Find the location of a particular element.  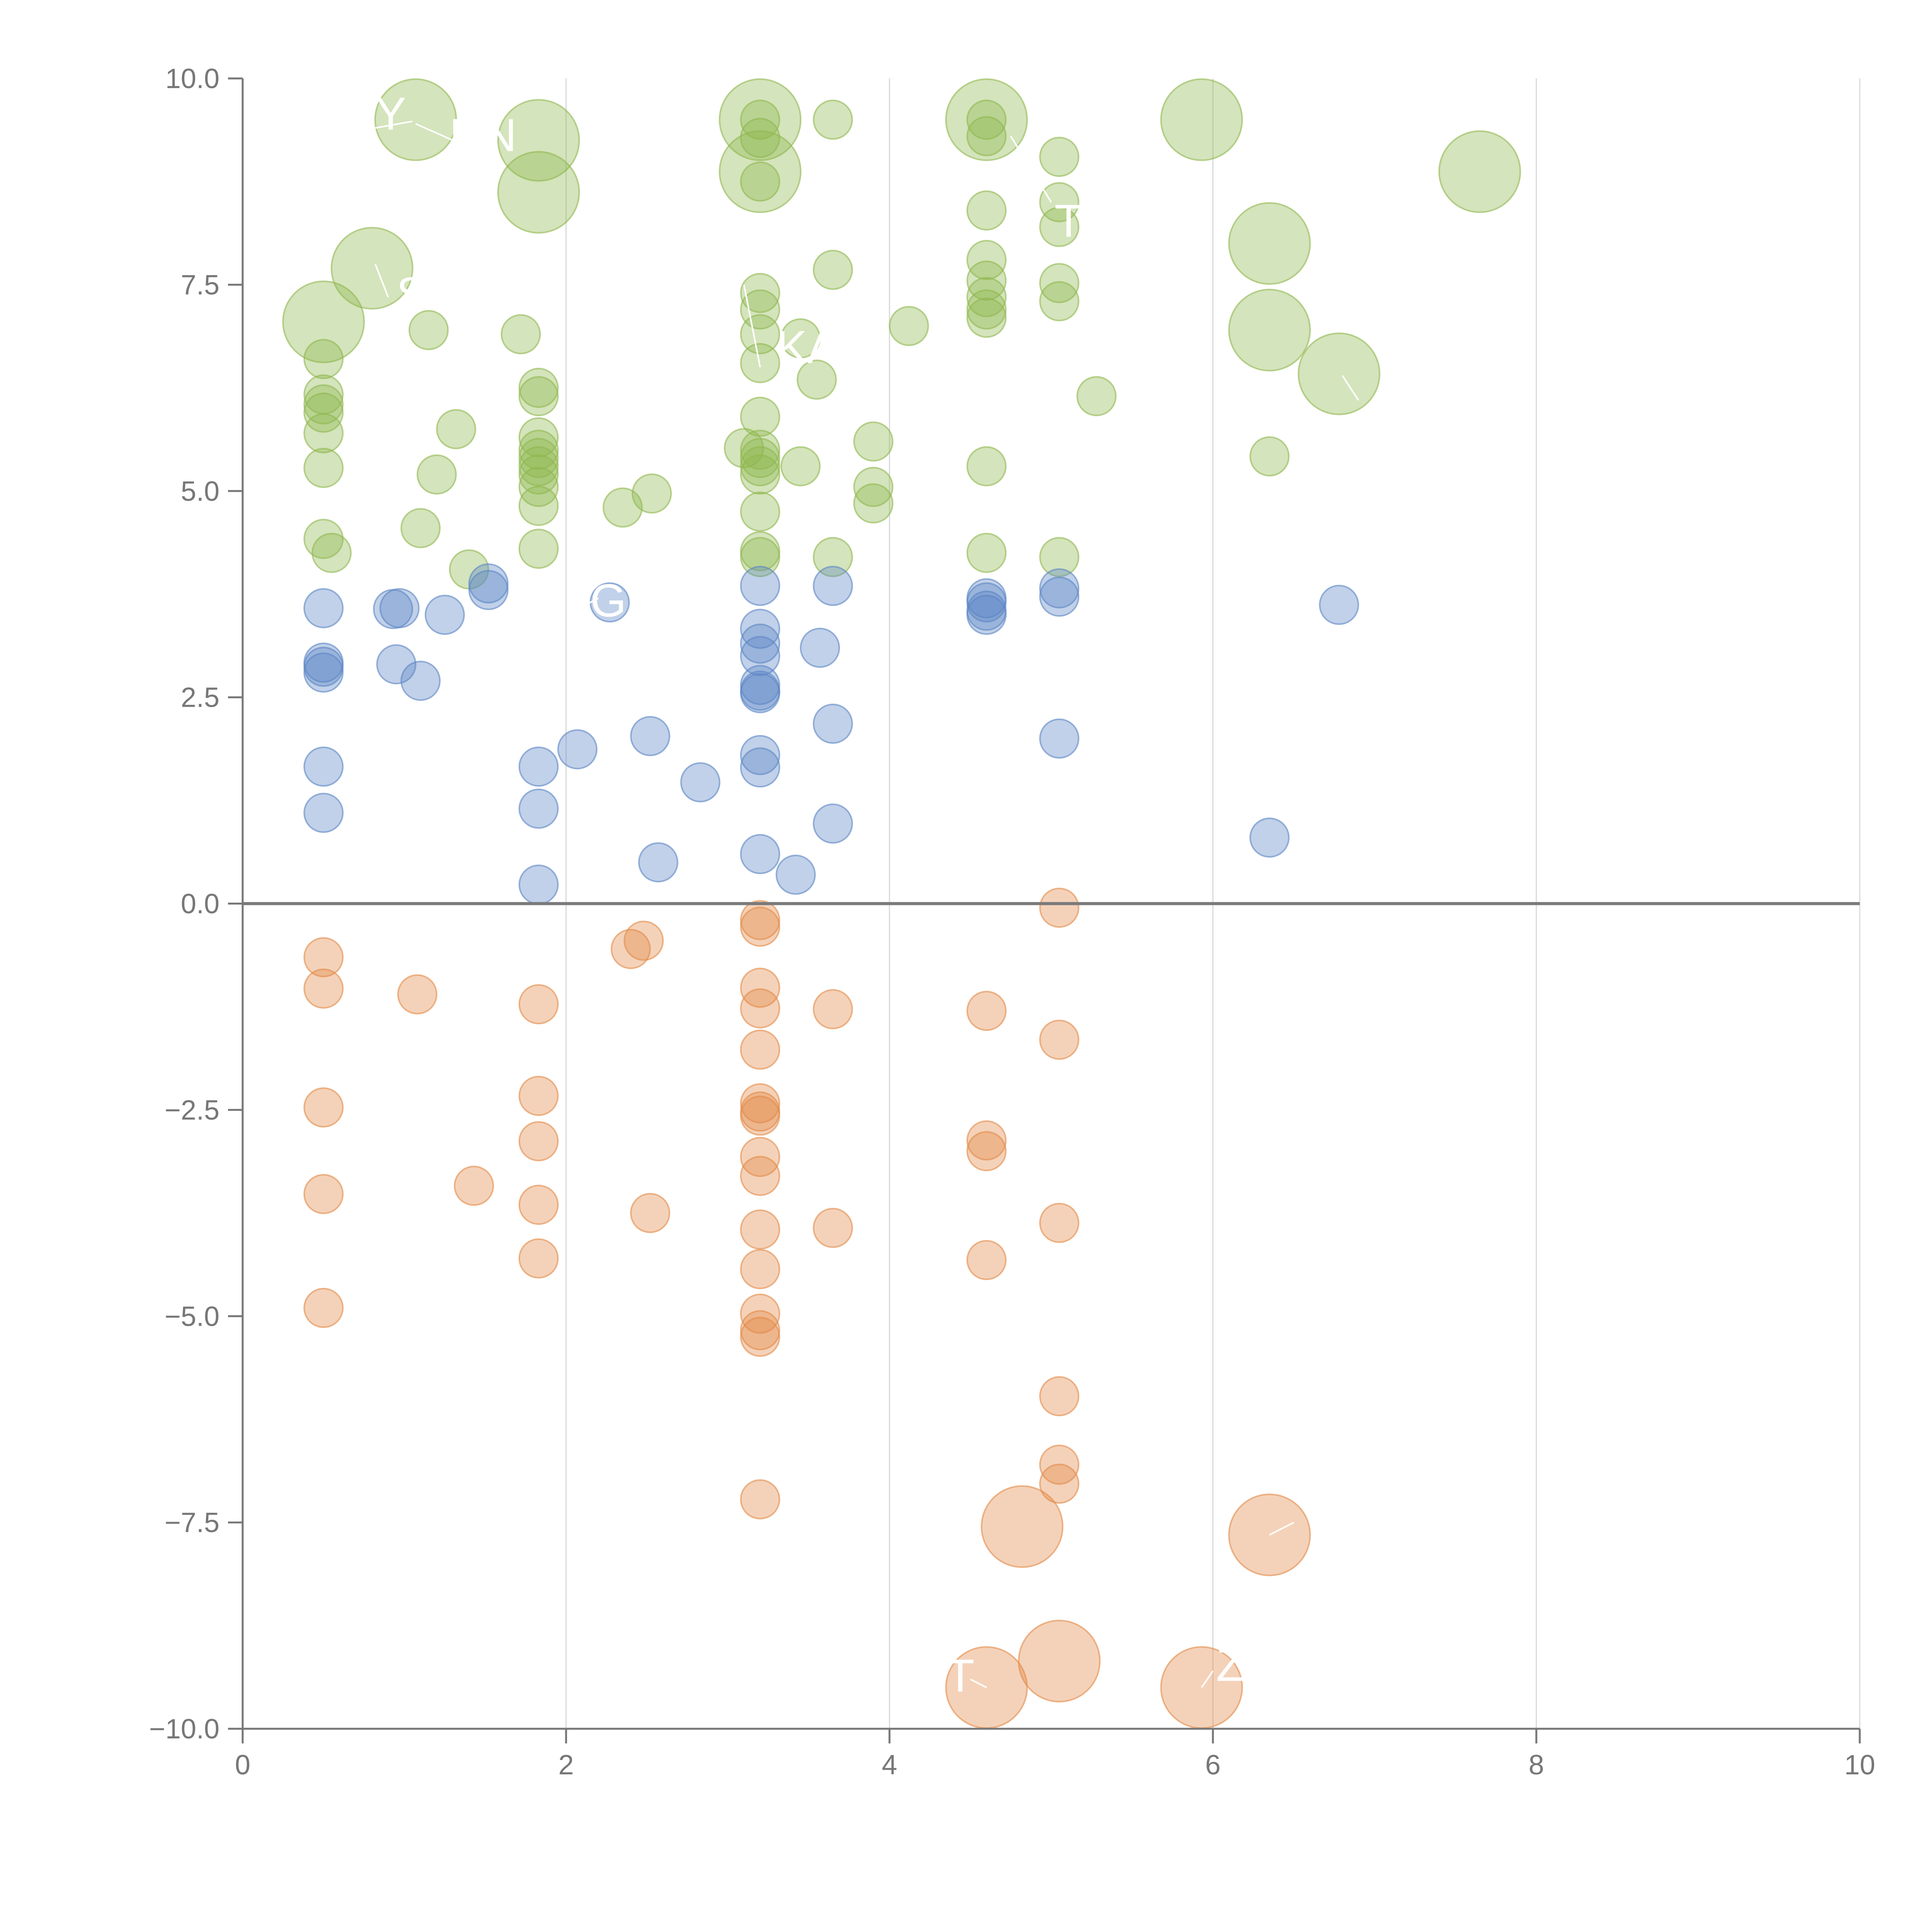

annotation-label: A is located at coordinates (1383, 408).